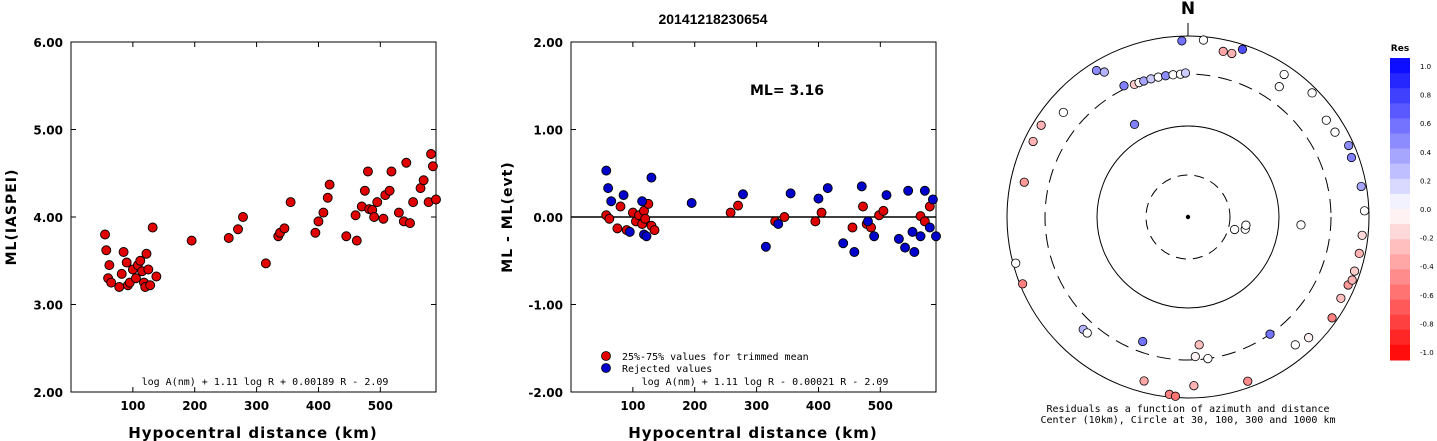 The width and height of the screenshot is (1437, 441). What do you see at coordinates (715, 357) in the screenshot?
I see `legend-label-trimmed: 25%-75% values for trimmed mean` at bounding box center [715, 357].